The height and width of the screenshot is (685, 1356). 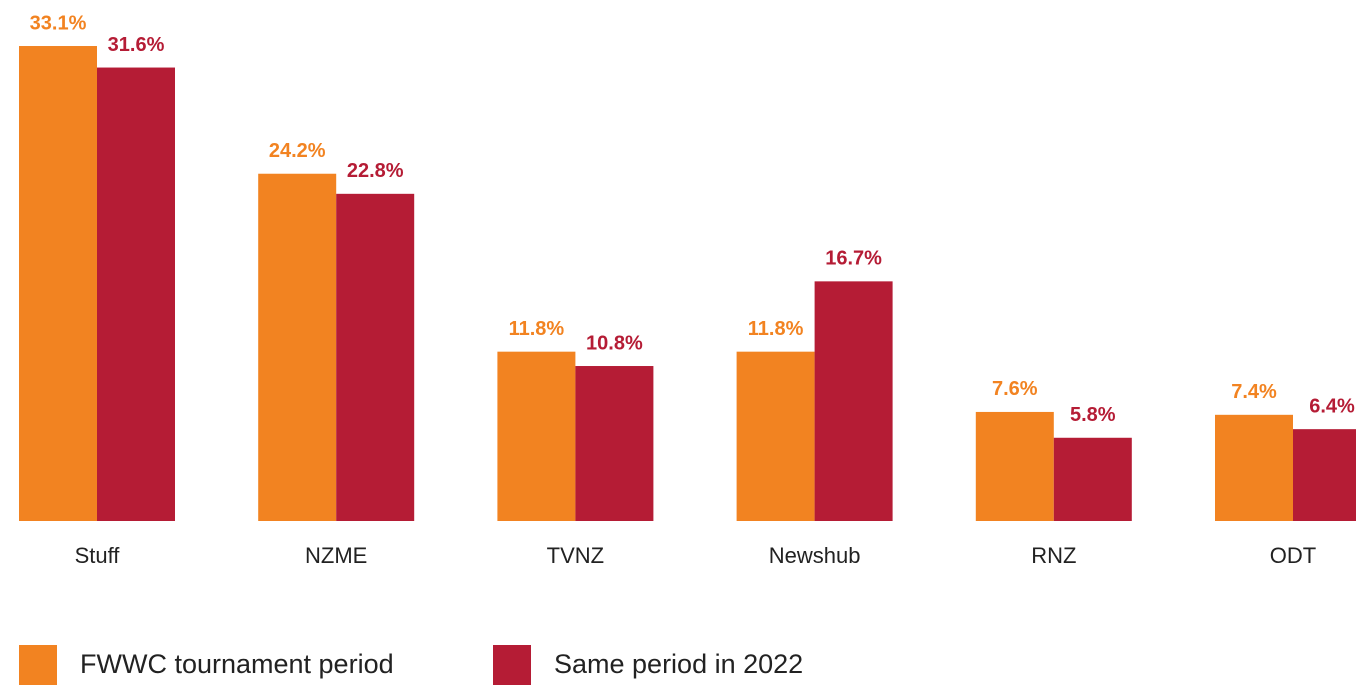 What do you see at coordinates (815, 555) in the screenshot?
I see `category-label: Newshub` at bounding box center [815, 555].